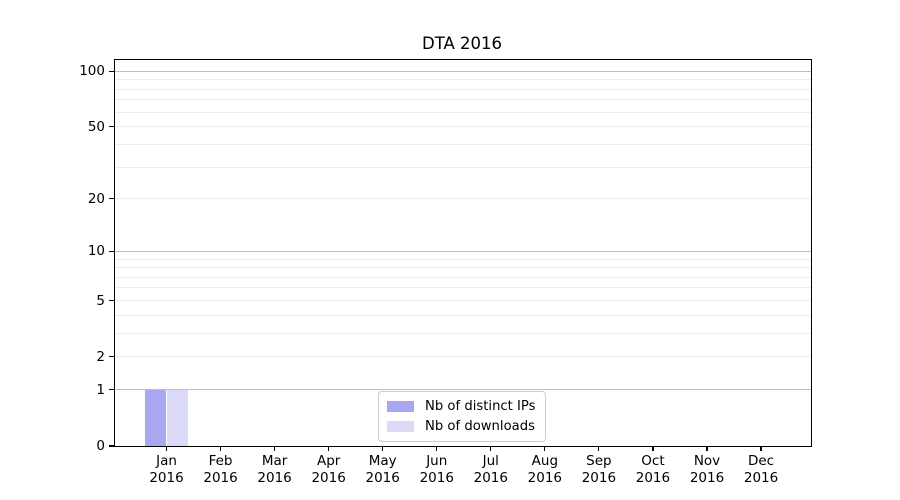  Describe the element at coordinates (545, 461) in the screenshot. I see `month-label: Aug` at that location.